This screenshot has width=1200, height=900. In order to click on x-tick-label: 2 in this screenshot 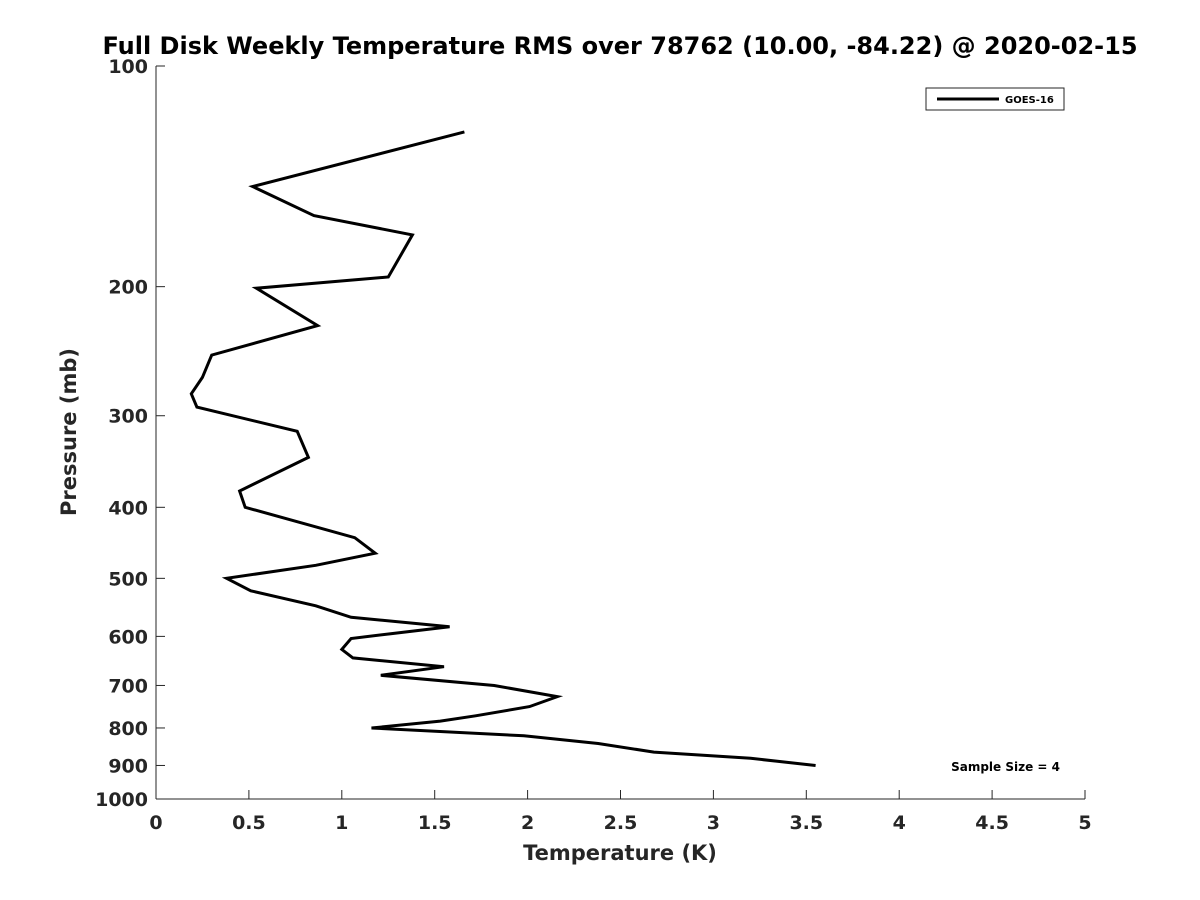, I will do `click(527, 823)`.